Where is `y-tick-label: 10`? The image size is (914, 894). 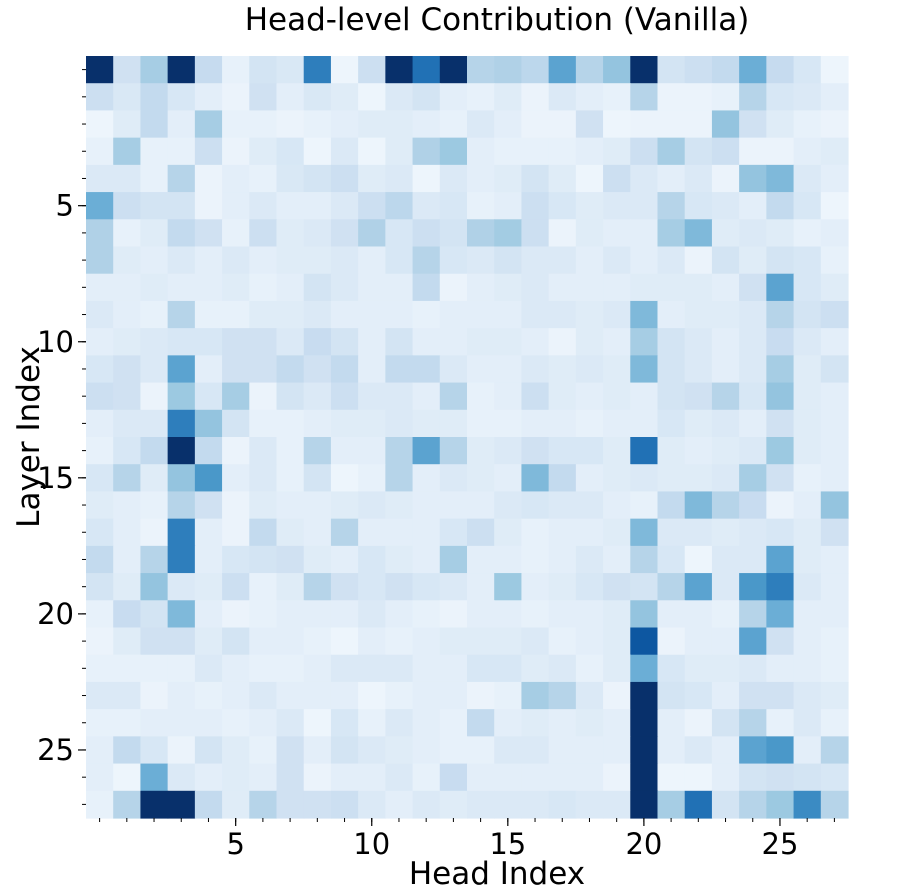 y-tick-label: 10 is located at coordinates (55, 342).